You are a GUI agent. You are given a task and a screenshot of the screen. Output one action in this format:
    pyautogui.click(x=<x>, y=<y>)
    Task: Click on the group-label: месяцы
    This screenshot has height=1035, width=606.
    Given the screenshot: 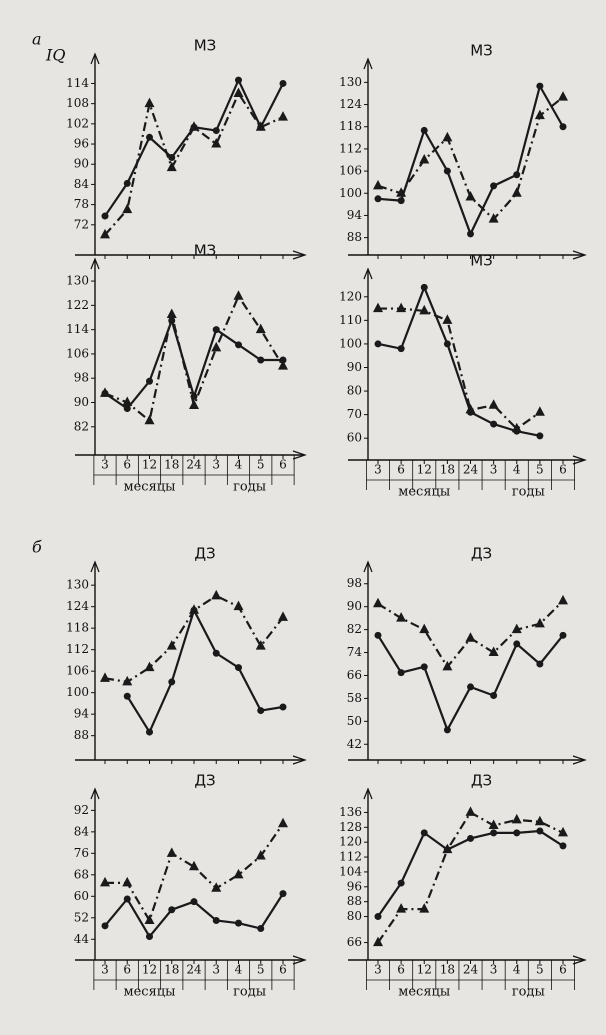 What is the action you would take?
    pyautogui.click(x=150, y=992)
    